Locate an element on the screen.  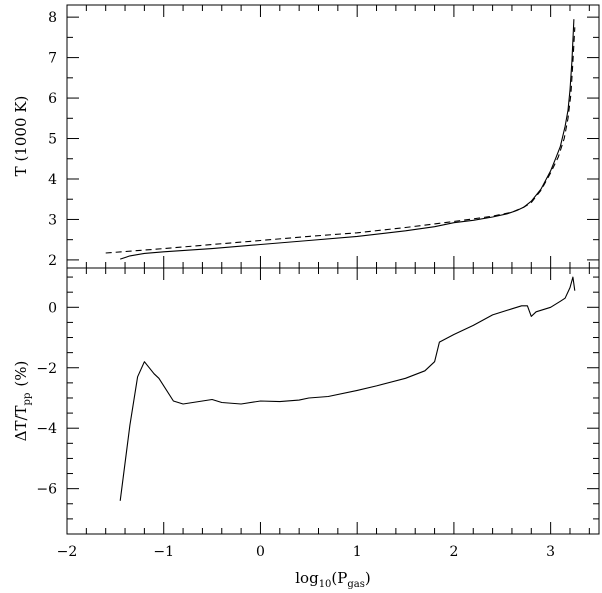
bottom-y-tick-label: −4 is located at coordinates (46, 429).